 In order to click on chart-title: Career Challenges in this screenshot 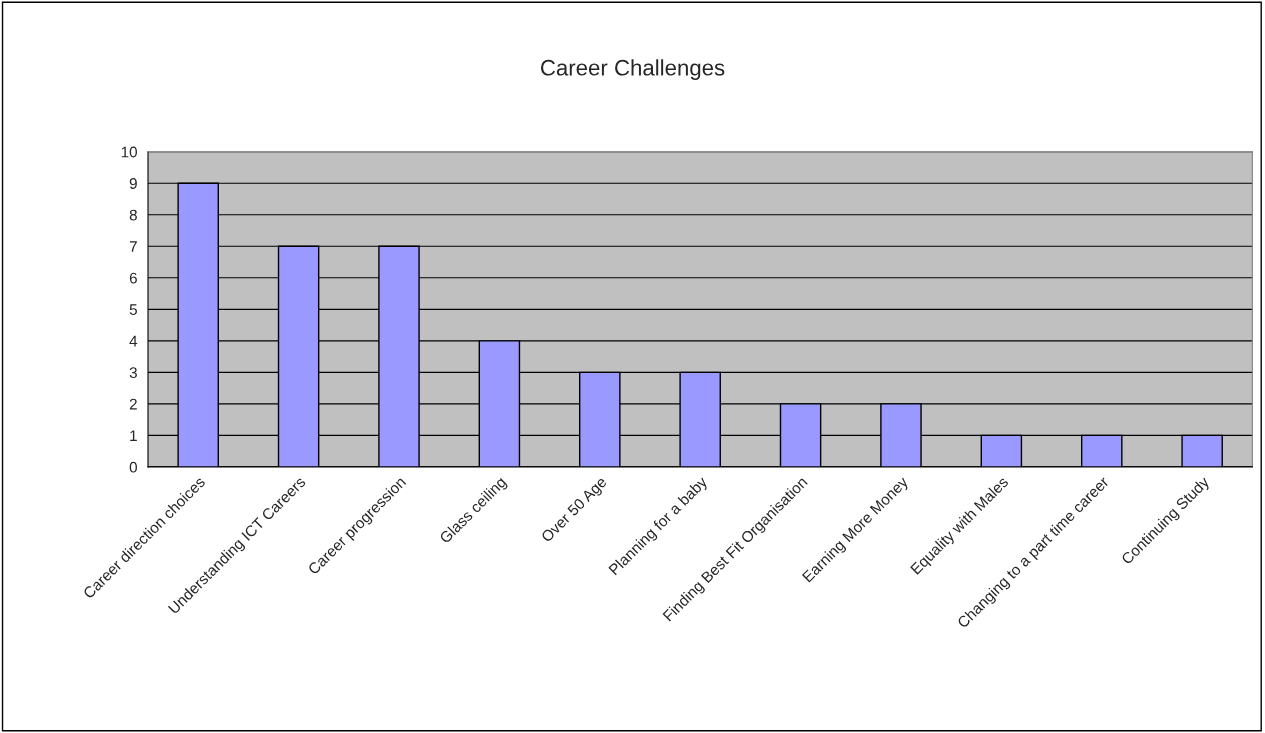, I will do `click(632, 69)`.